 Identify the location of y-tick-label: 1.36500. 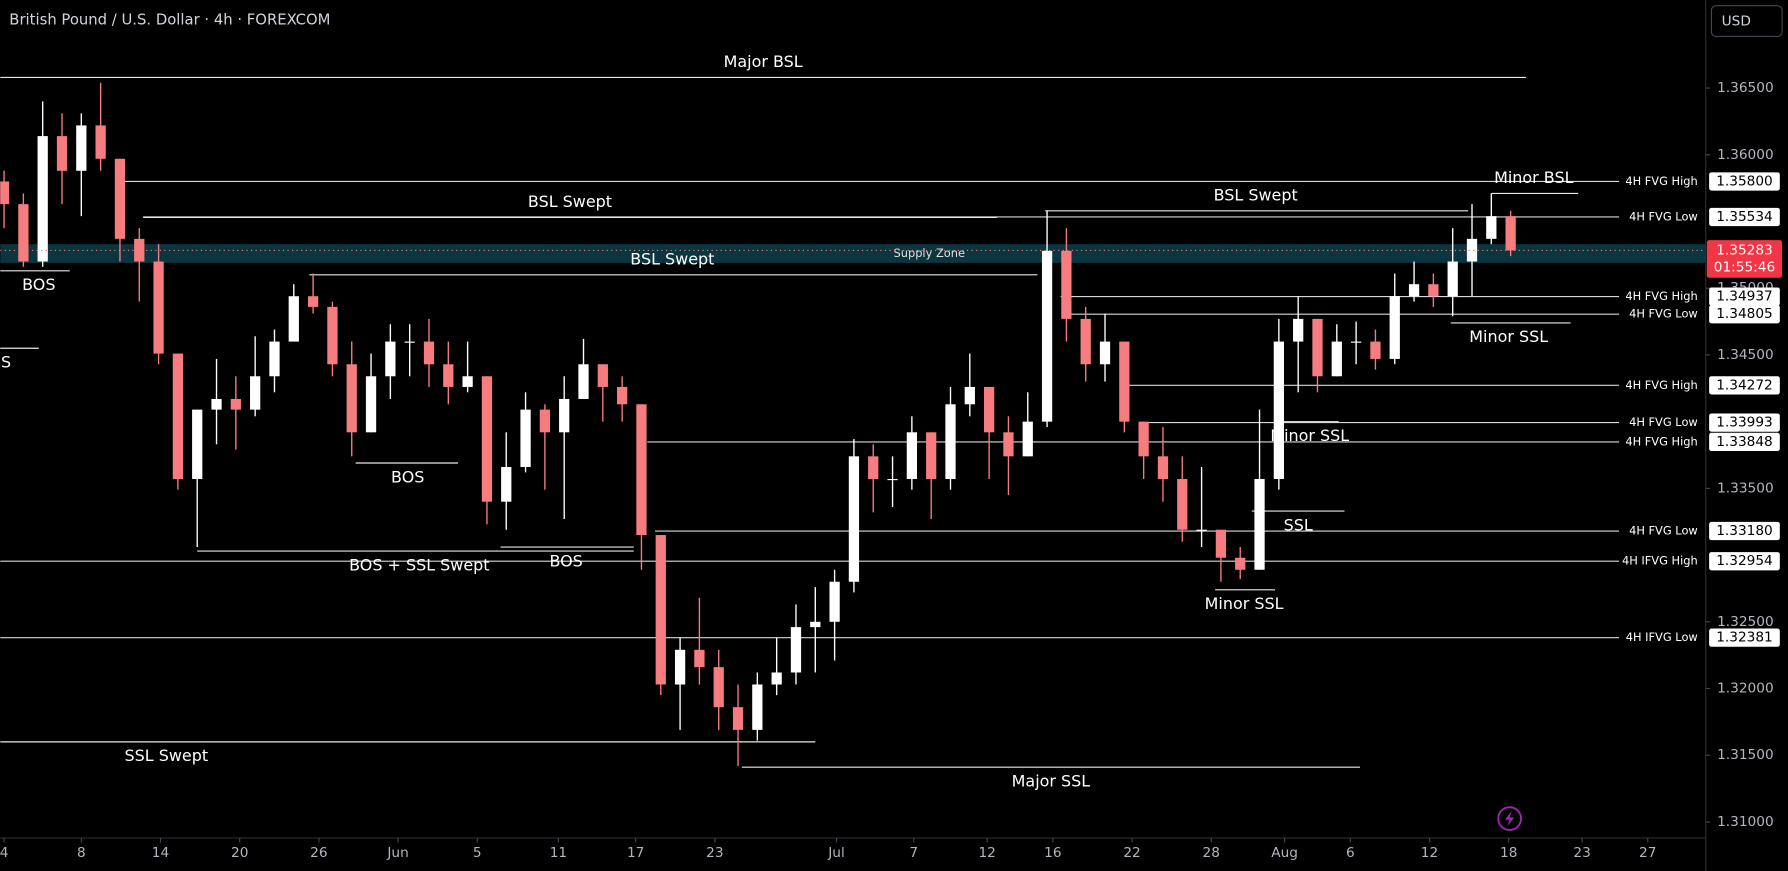
(1745, 88).